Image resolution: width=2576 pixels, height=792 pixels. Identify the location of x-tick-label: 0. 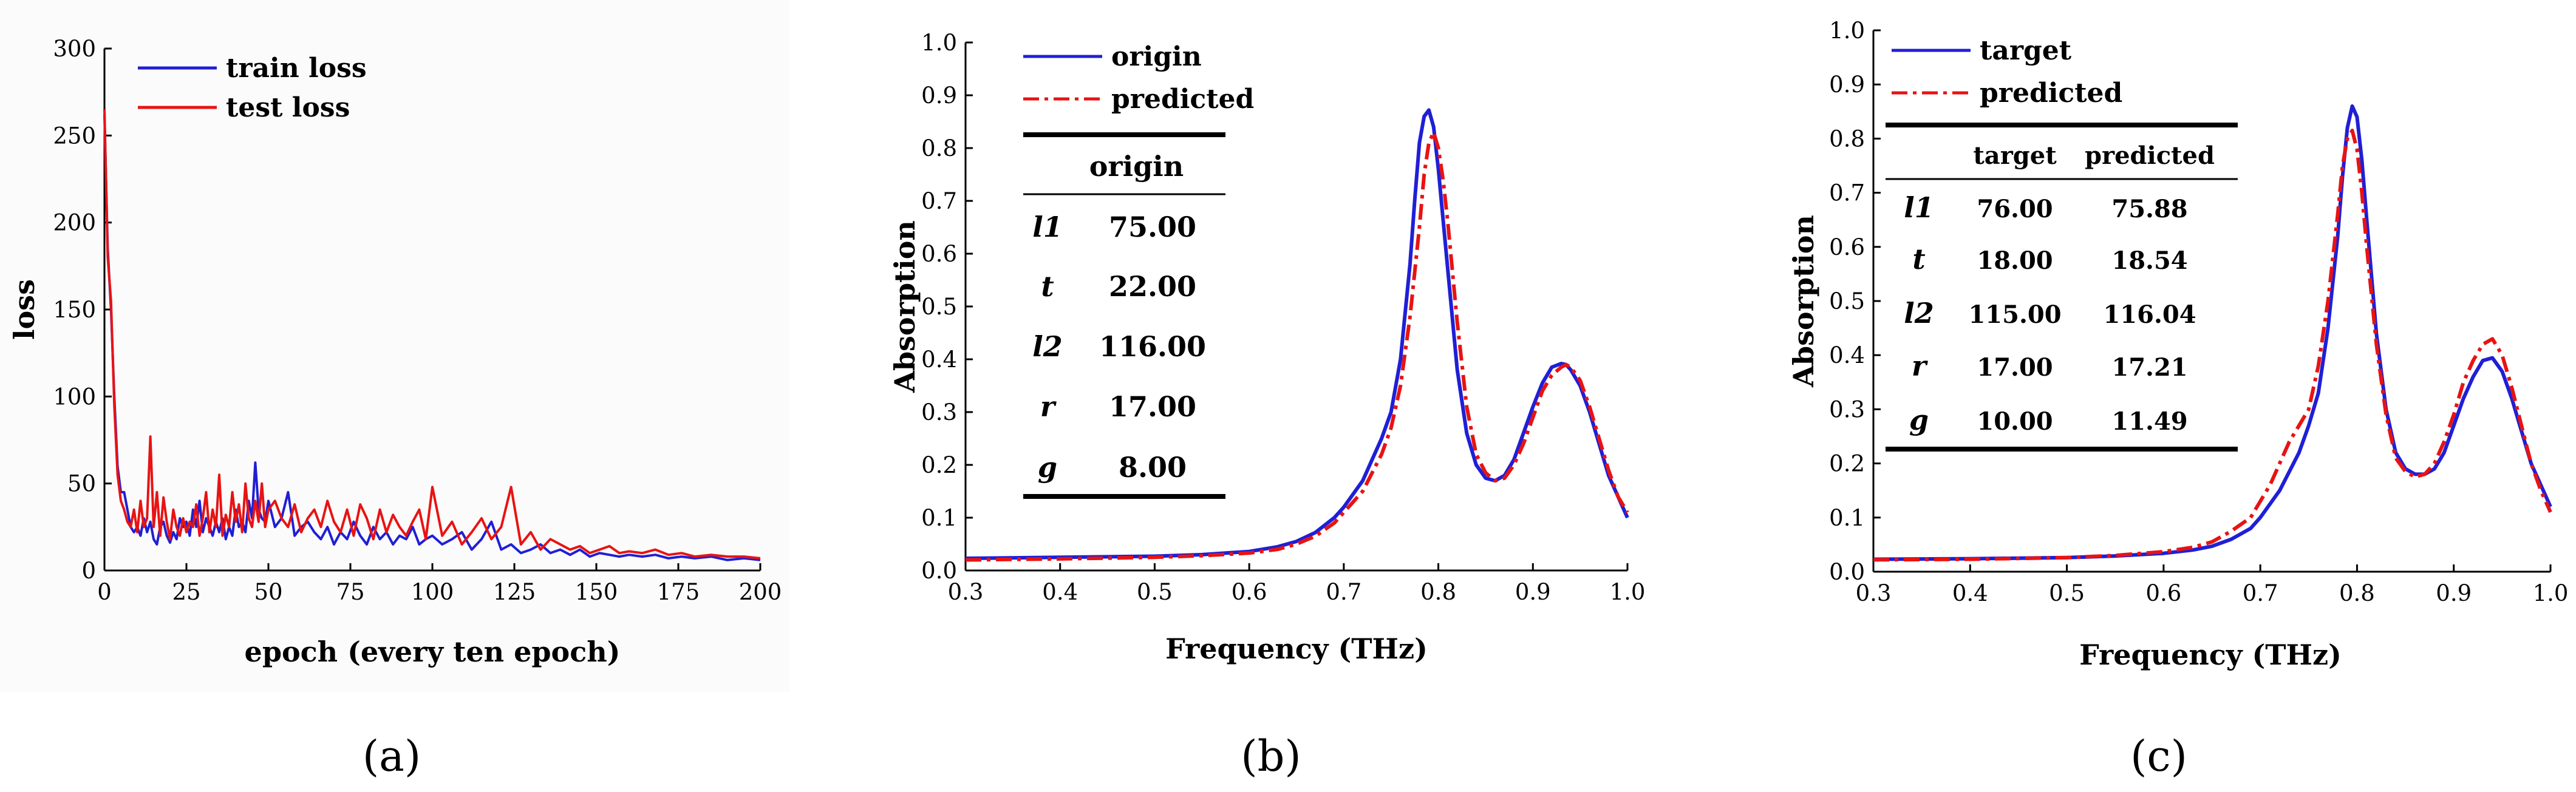
(104, 592).